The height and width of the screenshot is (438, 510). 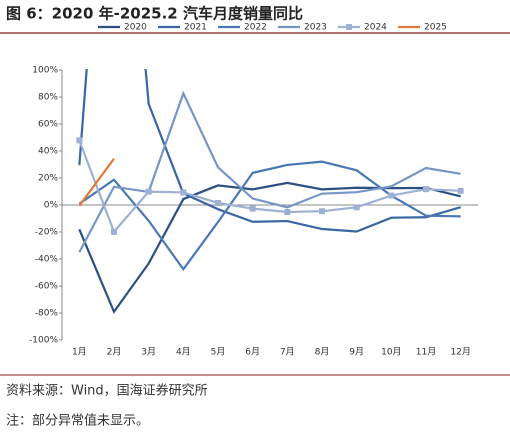 What do you see at coordinates (426, 352) in the screenshot?
I see `x-tick-label: 11月` at bounding box center [426, 352].